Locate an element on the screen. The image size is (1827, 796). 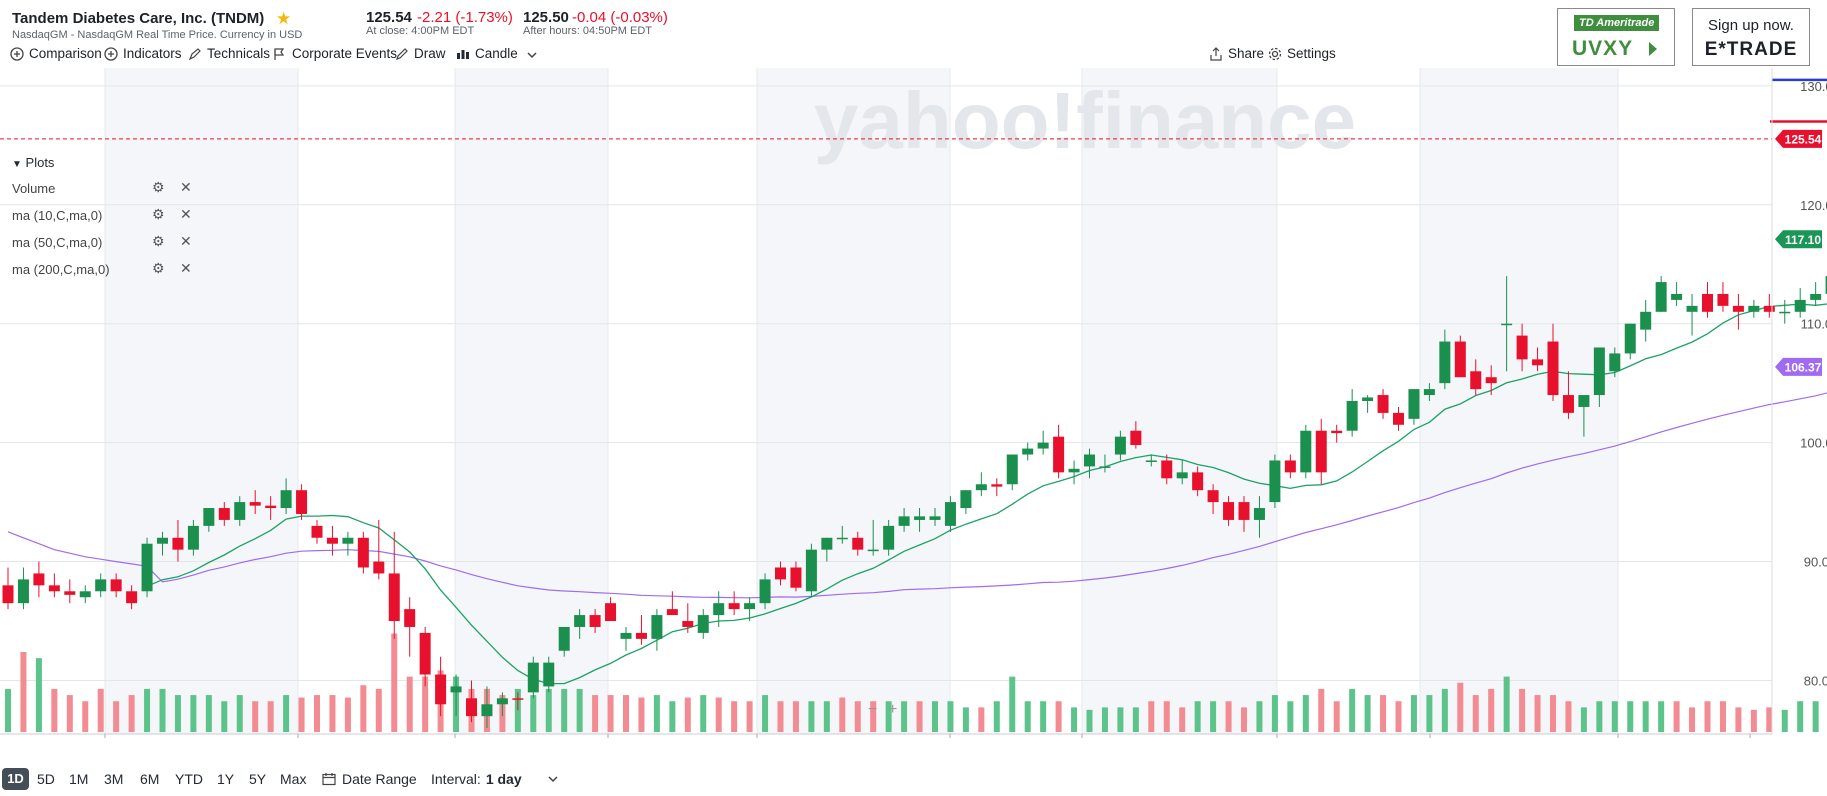
date-range-button: Date Range is located at coordinates (369, 779).